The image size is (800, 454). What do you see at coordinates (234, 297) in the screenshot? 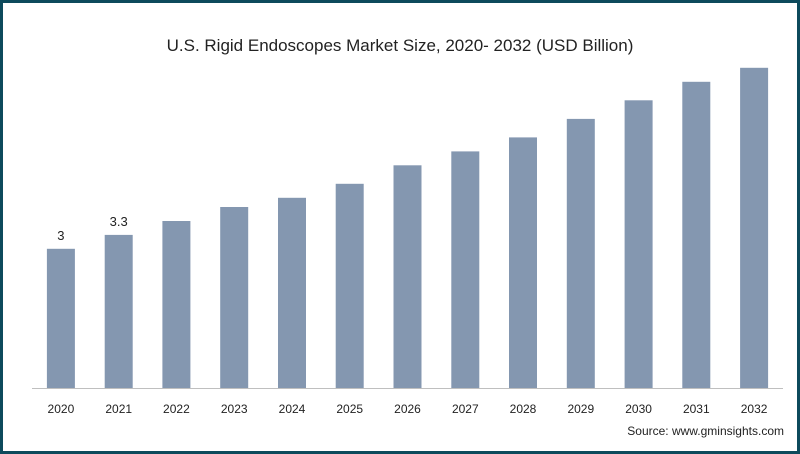
I see `bar-2023` at bounding box center [234, 297].